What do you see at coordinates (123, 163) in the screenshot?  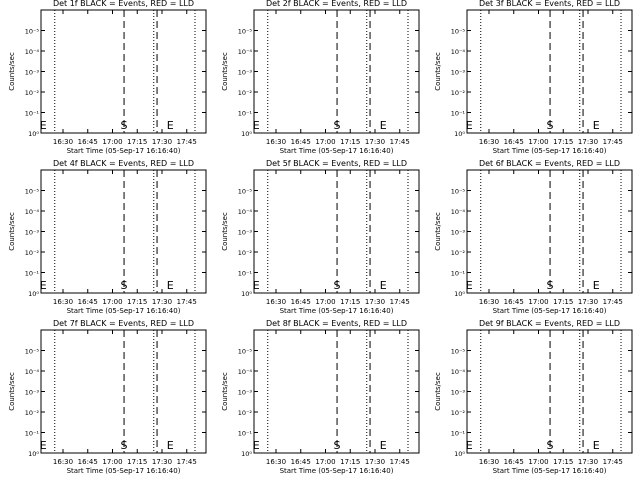 I see `plot-title: Det 4f BLACK = Events, RED = LLD` at bounding box center [123, 163].